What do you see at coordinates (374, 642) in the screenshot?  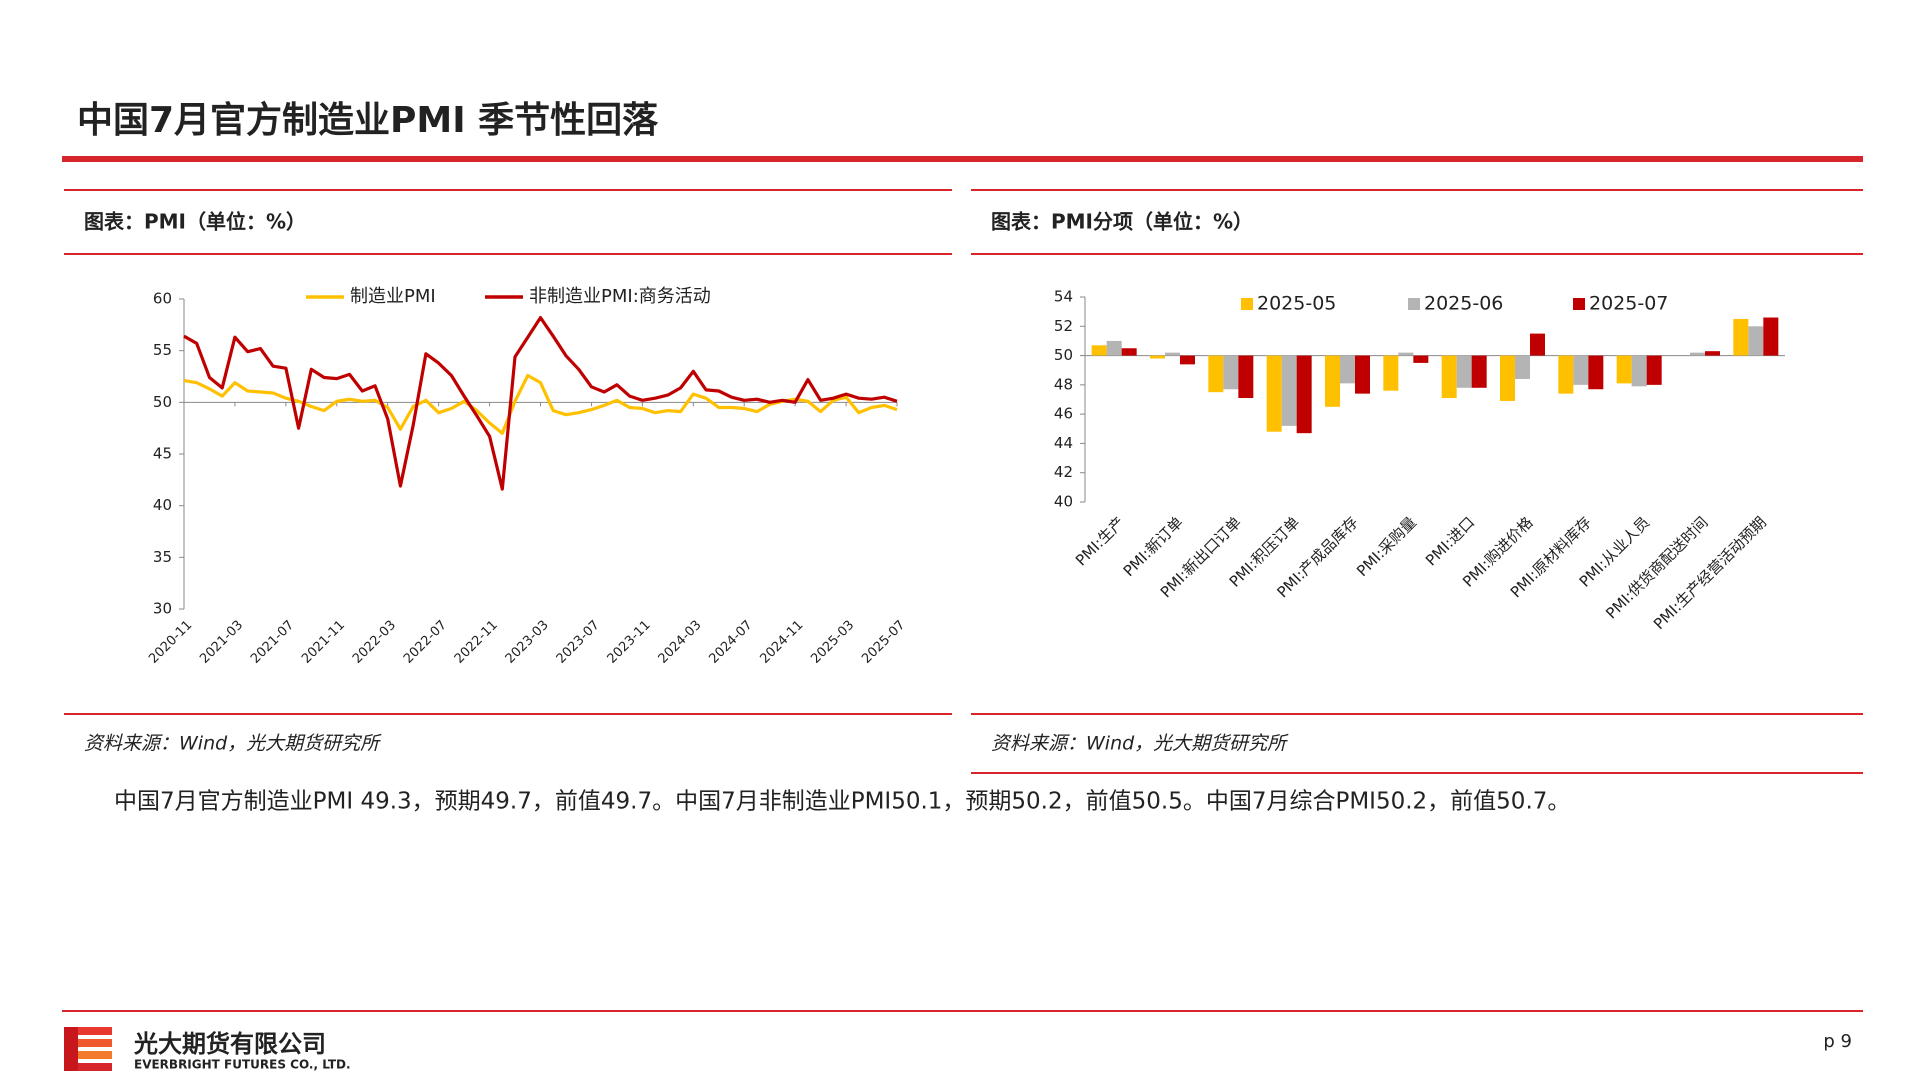 I see `x-tick-label: 2022-03` at bounding box center [374, 642].